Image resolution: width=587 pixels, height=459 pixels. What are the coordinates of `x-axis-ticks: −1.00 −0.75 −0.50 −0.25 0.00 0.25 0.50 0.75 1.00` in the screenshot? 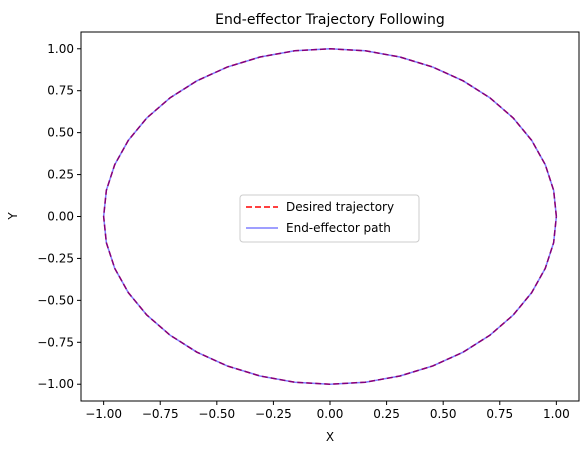 It's located at (327, 411).